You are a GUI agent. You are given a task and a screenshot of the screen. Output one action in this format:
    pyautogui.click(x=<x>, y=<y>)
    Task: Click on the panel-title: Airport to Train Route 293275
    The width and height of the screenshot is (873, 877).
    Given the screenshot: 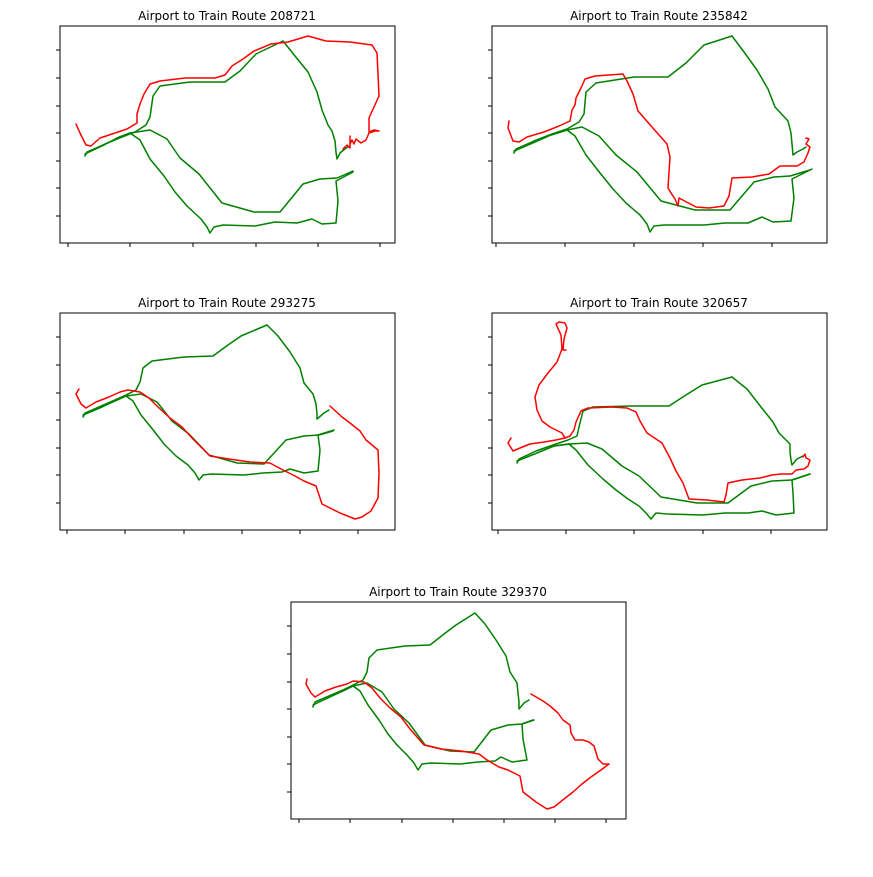 What is the action you would take?
    pyautogui.click(x=227, y=303)
    